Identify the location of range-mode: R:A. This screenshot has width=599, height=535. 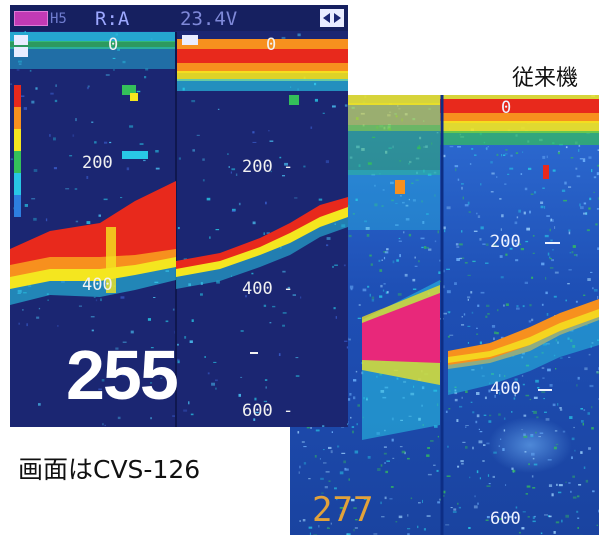
(112, 19).